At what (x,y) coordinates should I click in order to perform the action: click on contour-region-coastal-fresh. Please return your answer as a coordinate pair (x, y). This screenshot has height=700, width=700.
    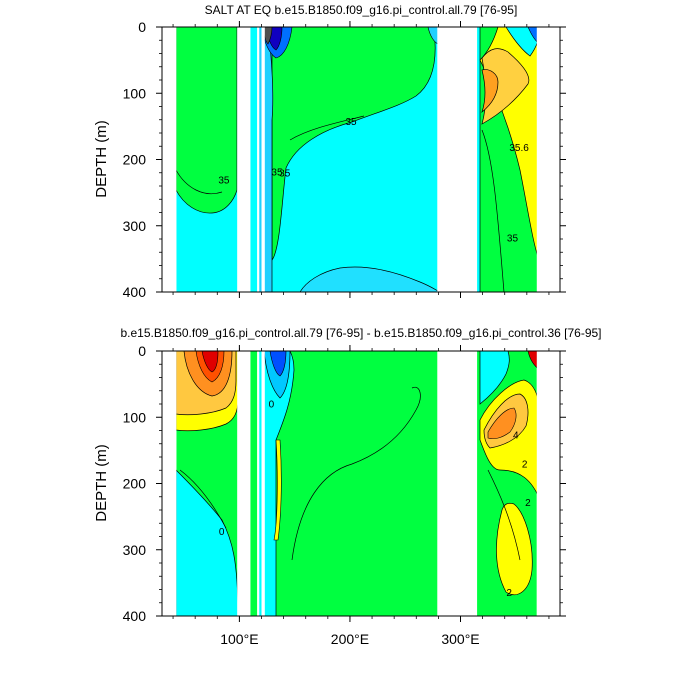
    Looking at the image, I should click on (265, 159).